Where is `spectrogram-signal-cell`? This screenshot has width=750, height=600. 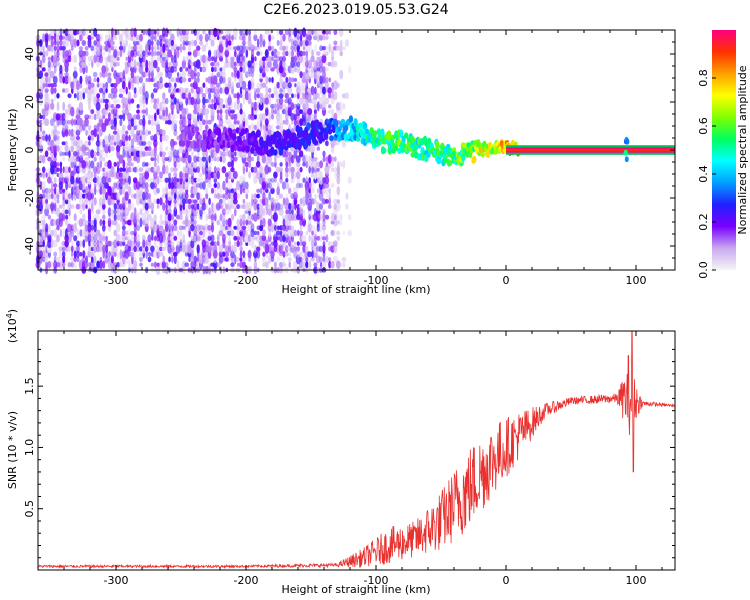 spectrogram-signal-cell is located at coordinates (375, 133).